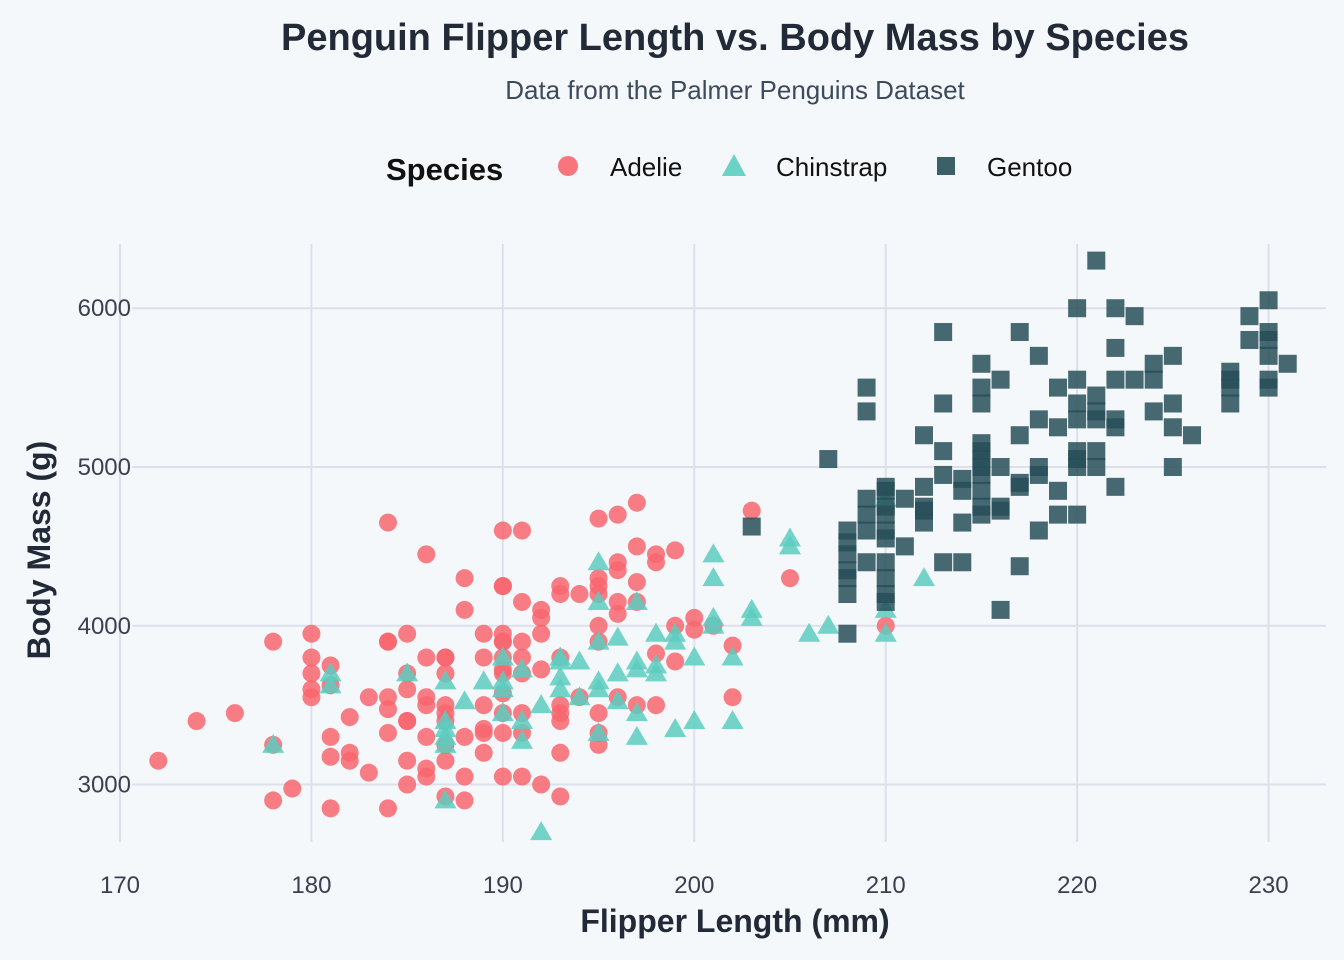  What do you see at coordinates (503, 885) in the screenshot?
I see `x-tick-label: 190` at bounding box center [503, 885].